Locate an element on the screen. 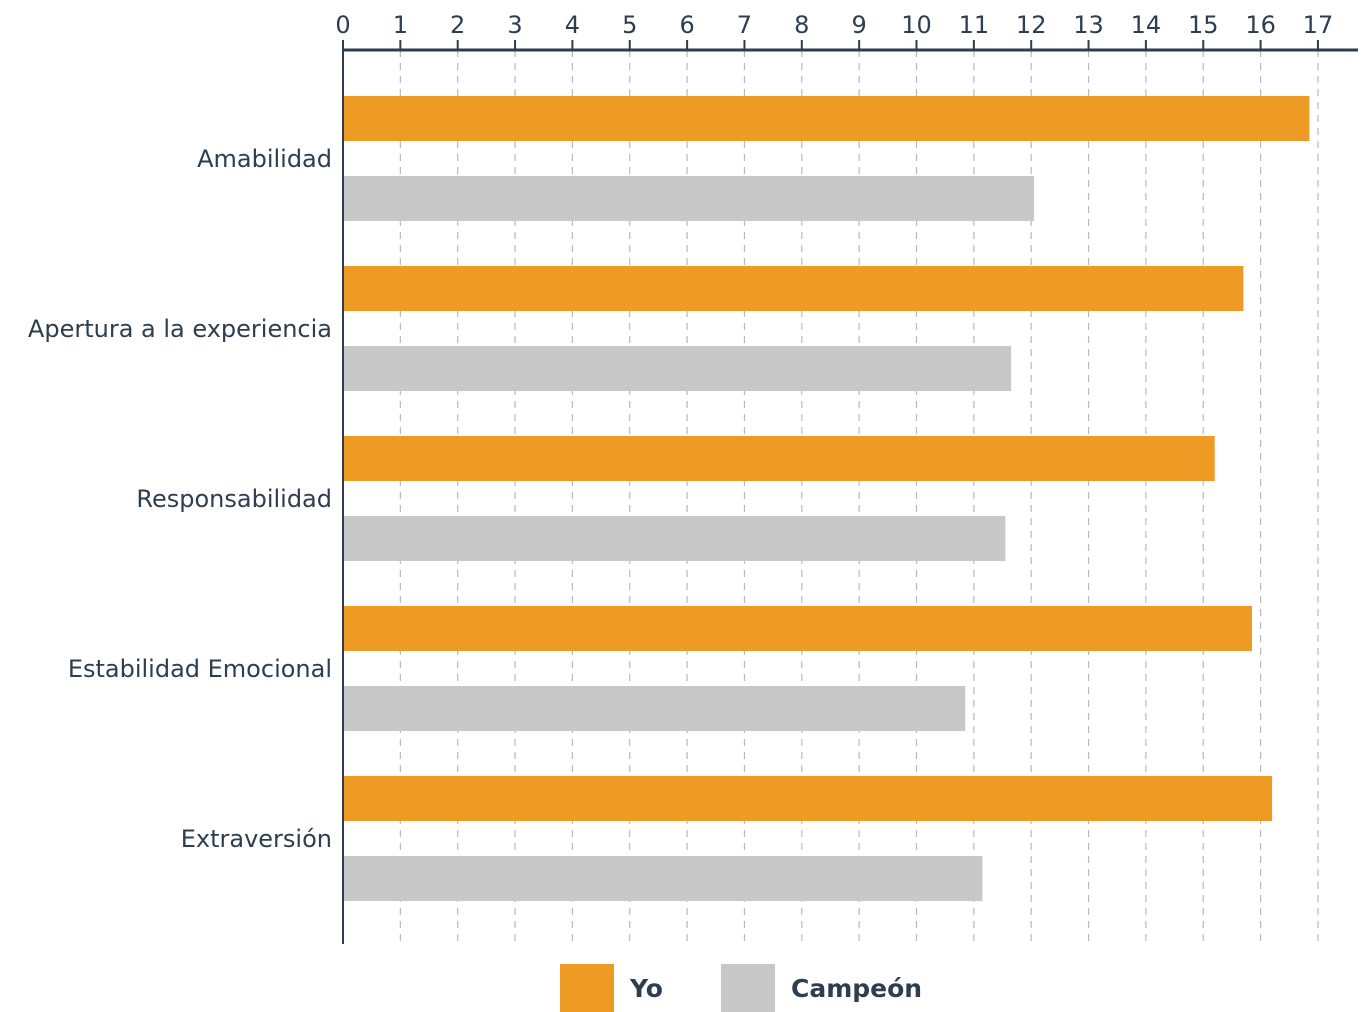 The width and height of the screenshot is (1367, 1012). legend-label-campeon: Campeón is located at coordinates (856, 988).